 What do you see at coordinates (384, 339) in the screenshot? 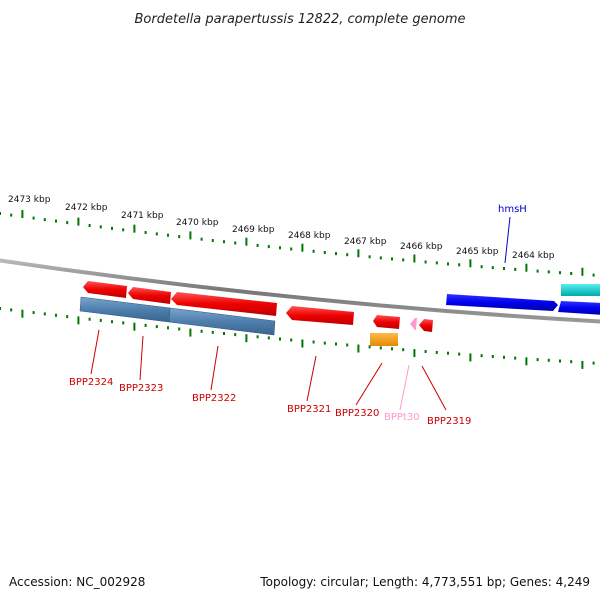
I see `trna-feature-orange` at bounding box center [384, 339].